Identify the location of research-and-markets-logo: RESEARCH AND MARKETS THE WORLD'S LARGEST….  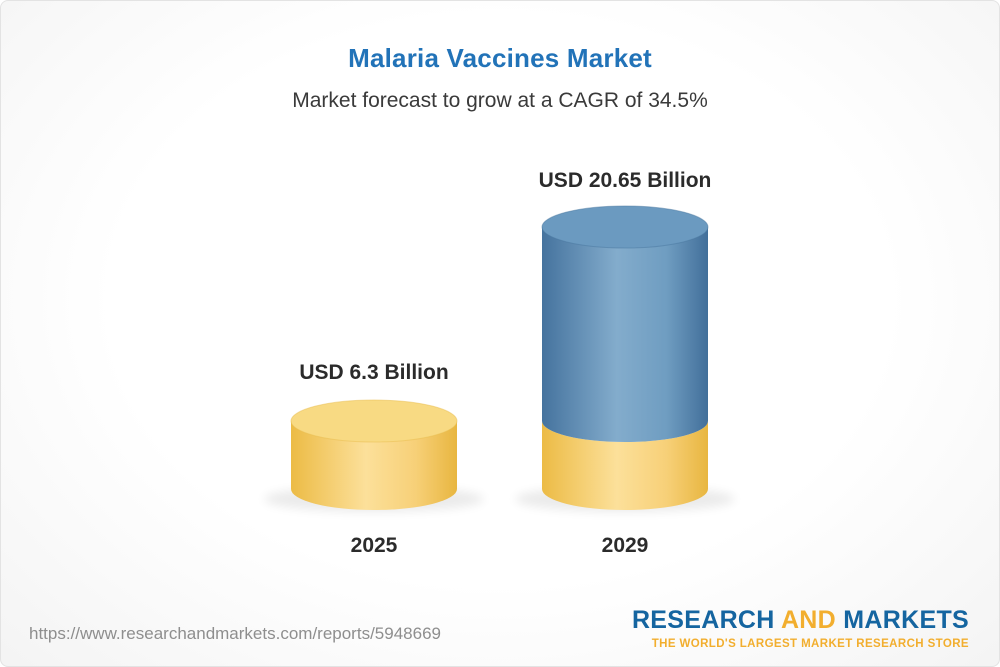
(800, 628).